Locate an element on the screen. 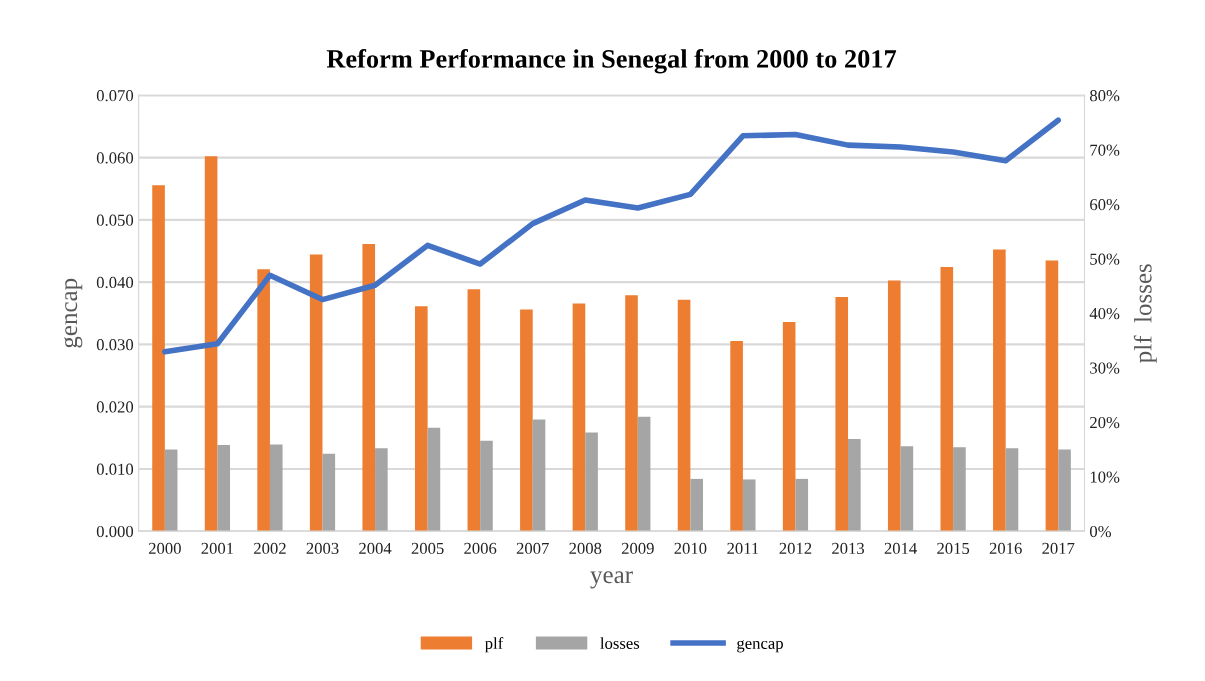 This screenshot has height=681, width=1205. x-tick-label: 2017 is located at coordinates (1058, 548).